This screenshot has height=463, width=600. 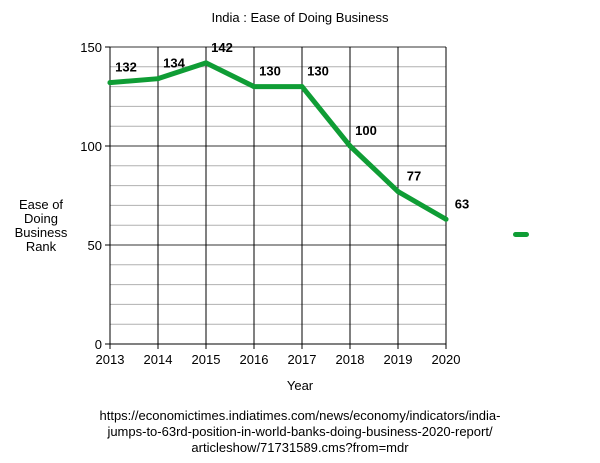 I want to click on chart-title: India : Ease of Doing Business, so click(x=300, y=17).